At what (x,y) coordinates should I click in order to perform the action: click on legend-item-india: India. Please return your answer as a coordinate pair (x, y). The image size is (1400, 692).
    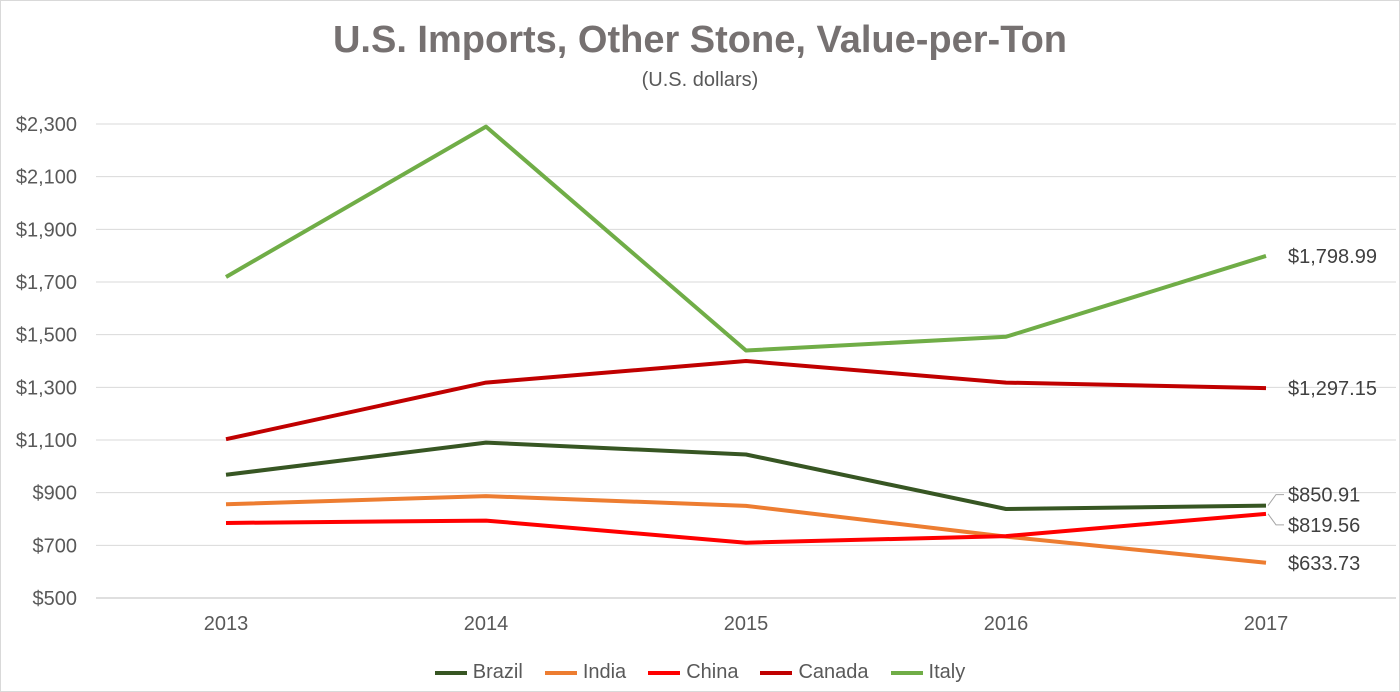
    Looking at the image, I should click on (585, 672).